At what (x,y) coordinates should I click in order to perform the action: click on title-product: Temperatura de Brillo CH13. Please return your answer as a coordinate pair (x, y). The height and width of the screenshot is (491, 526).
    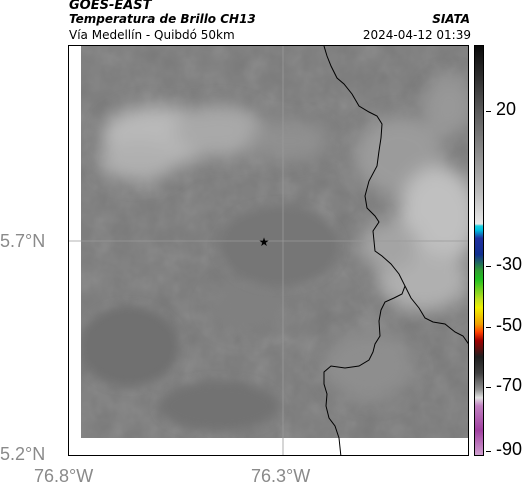
    Looking at the image, I should click on (162, 19).